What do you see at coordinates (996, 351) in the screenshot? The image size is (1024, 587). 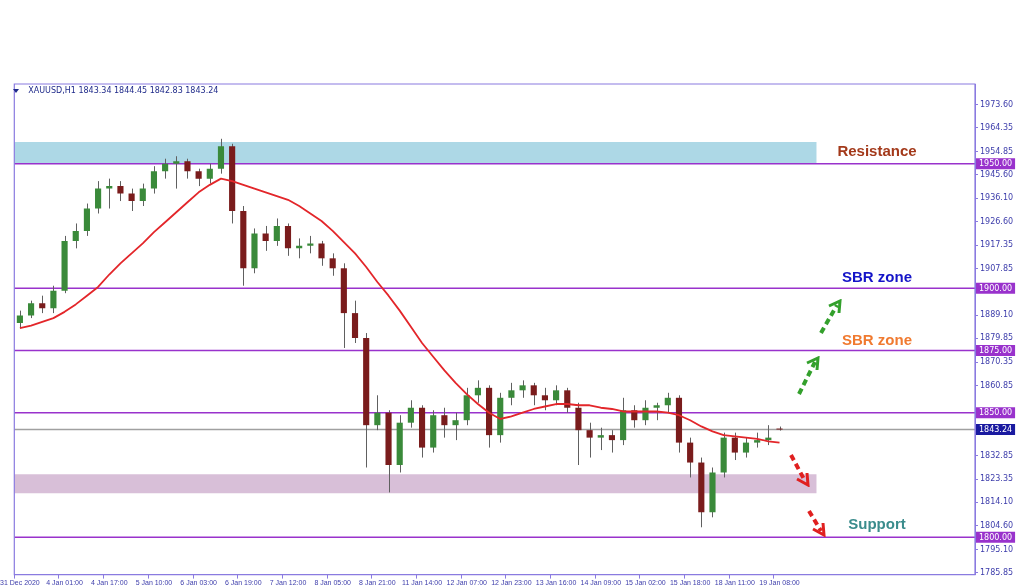 I see `ref-line-label: 1875.00` at bounding box center [996, 351].